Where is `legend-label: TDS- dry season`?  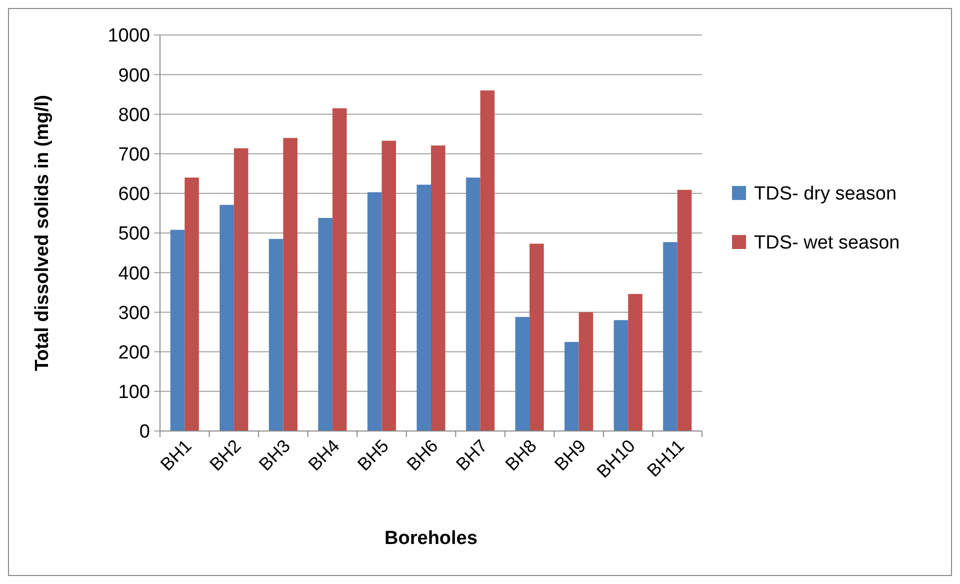
legend-label: TDS- dry season is located at coordinates (825, 194).